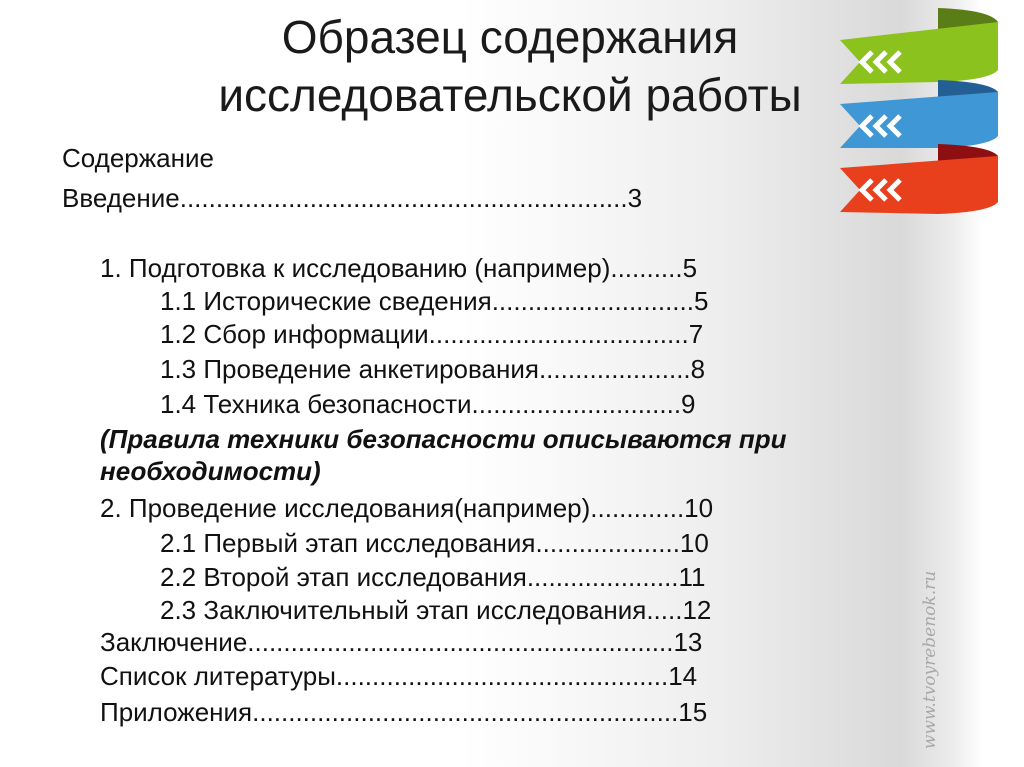 The image size is (1024, 767). Describe the element at coordinates (510, 95) in the screenshot. I see `title-line-2: исследовательской работы` at that location.